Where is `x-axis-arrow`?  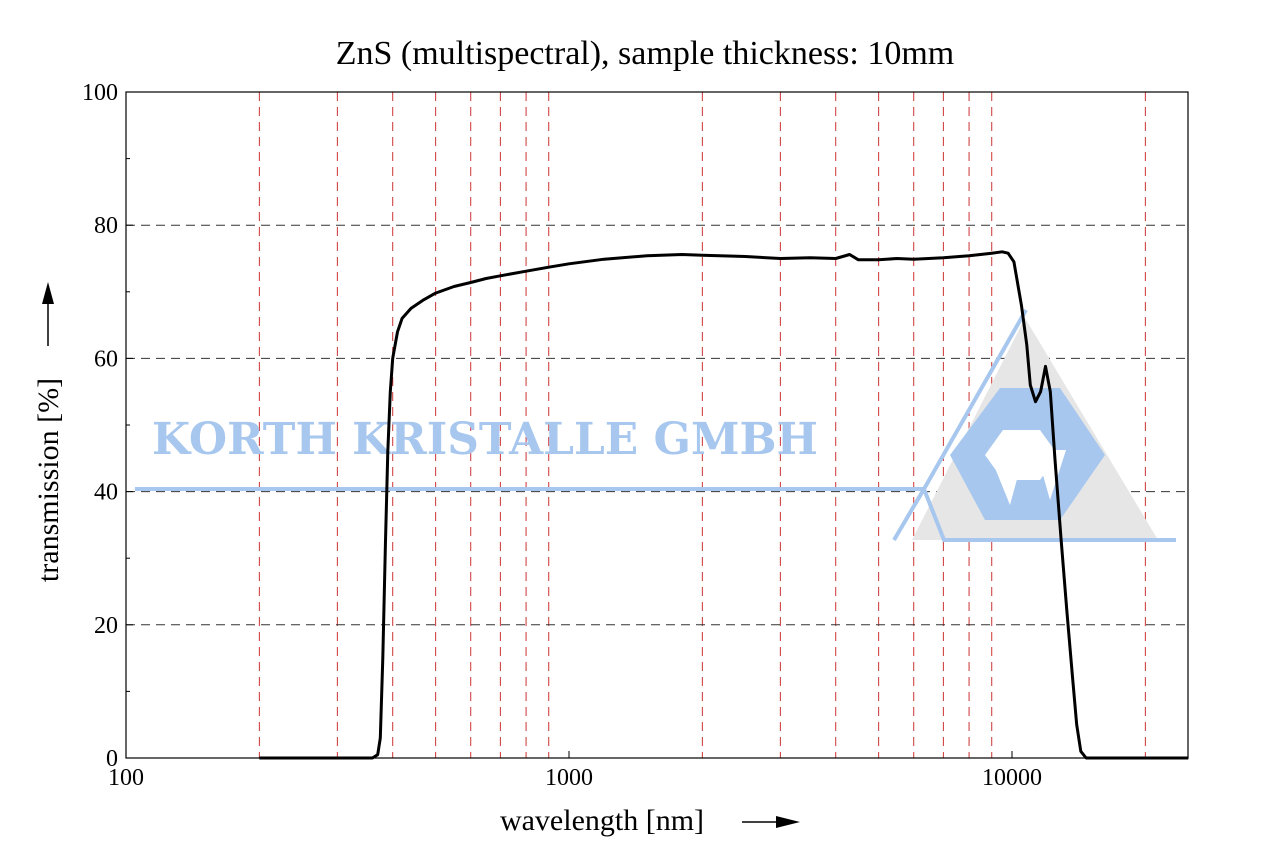 x-axis-arrow is located at coordinates (771, 822).